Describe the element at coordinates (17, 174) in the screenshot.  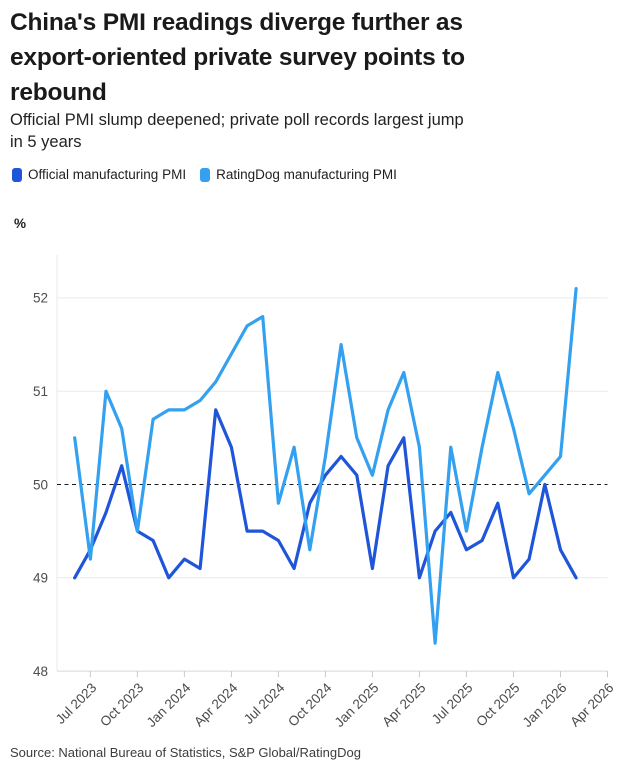
I see `official-series-swatch-icon` at that location.